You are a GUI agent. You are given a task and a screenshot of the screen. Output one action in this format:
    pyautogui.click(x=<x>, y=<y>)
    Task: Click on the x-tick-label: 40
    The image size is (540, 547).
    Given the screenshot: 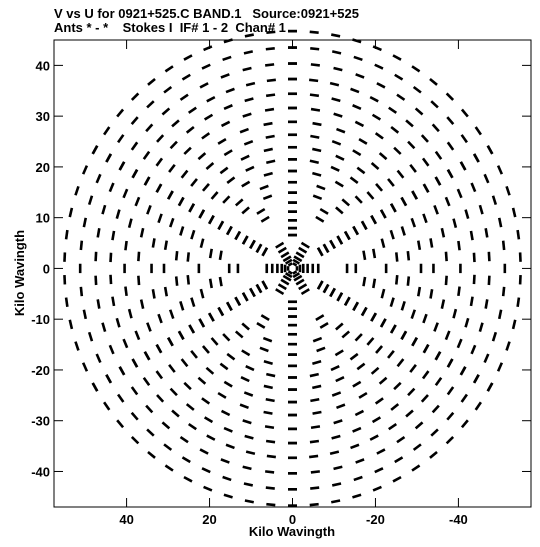 What is the action you would take?
    pyautogui.click(x=126, y=519)
    